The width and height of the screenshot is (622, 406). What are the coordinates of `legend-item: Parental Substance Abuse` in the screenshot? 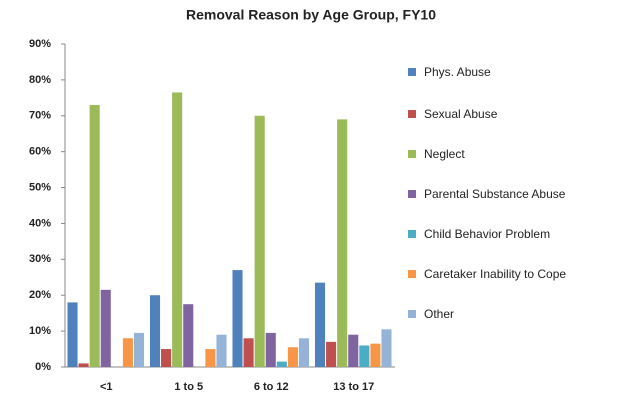 It's located at (506, 194).